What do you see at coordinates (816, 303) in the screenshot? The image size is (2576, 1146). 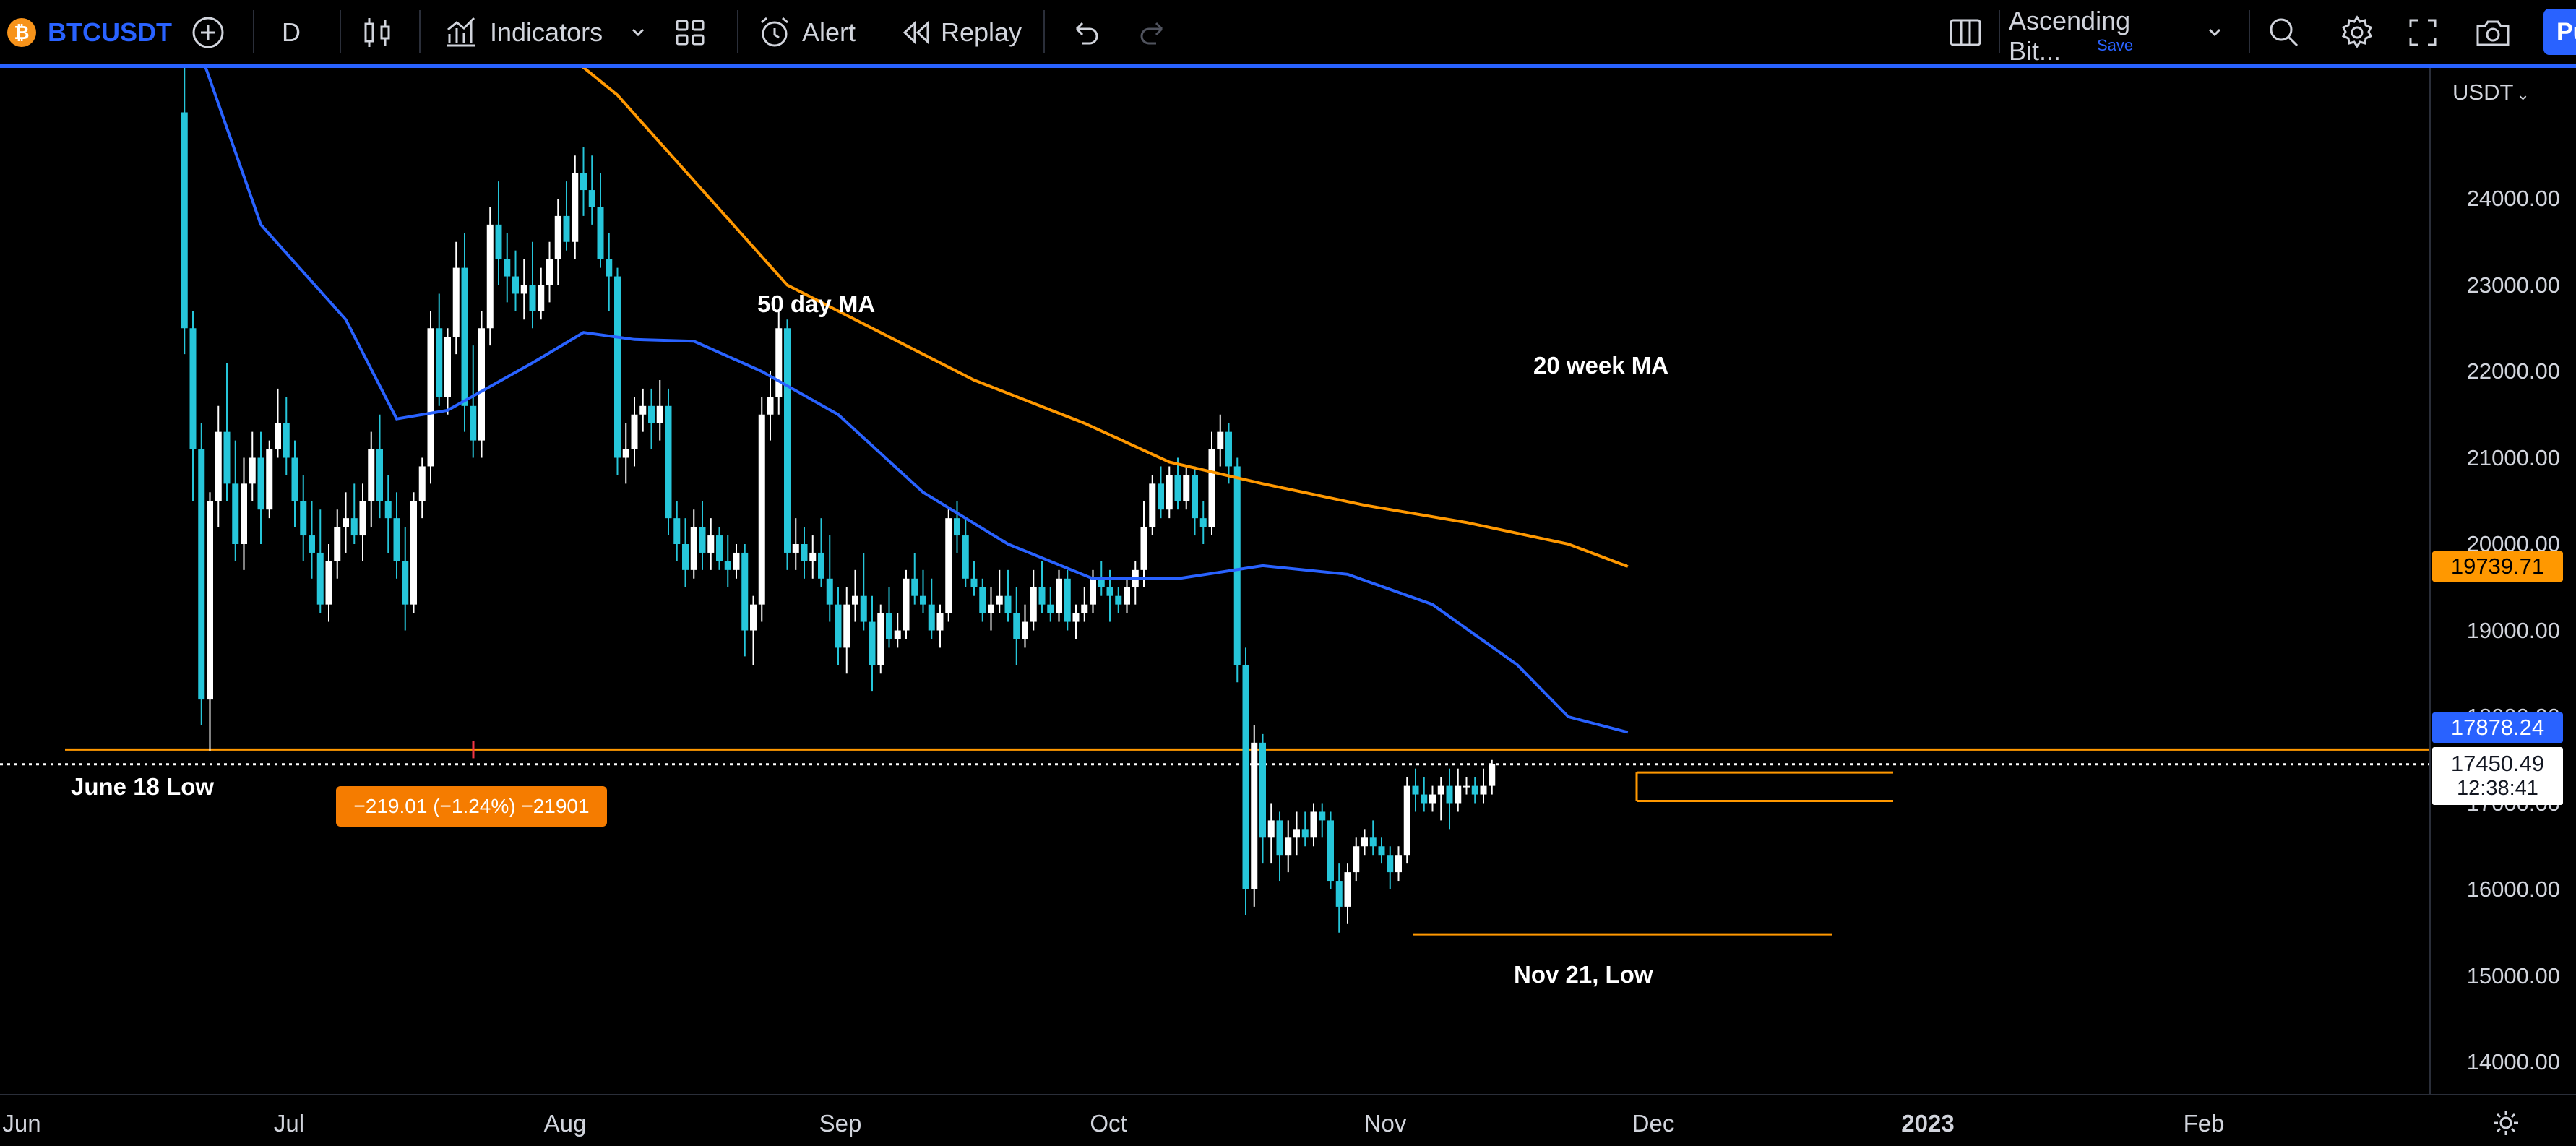 I see `ma50-annotation: 50 day MA` at bounding box center [816, 303].